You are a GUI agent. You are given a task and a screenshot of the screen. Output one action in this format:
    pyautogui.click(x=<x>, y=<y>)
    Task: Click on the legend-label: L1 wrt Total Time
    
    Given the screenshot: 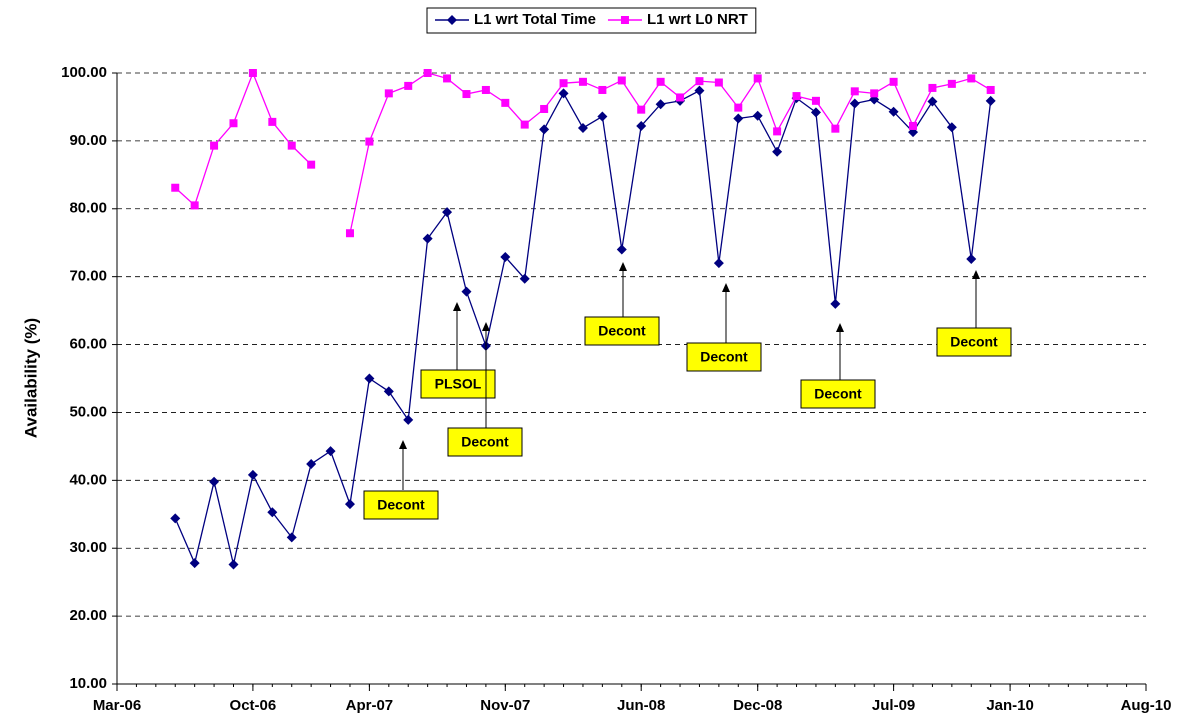 What is the action you would take?
    pyautogui.click(x=535, y=19)
    